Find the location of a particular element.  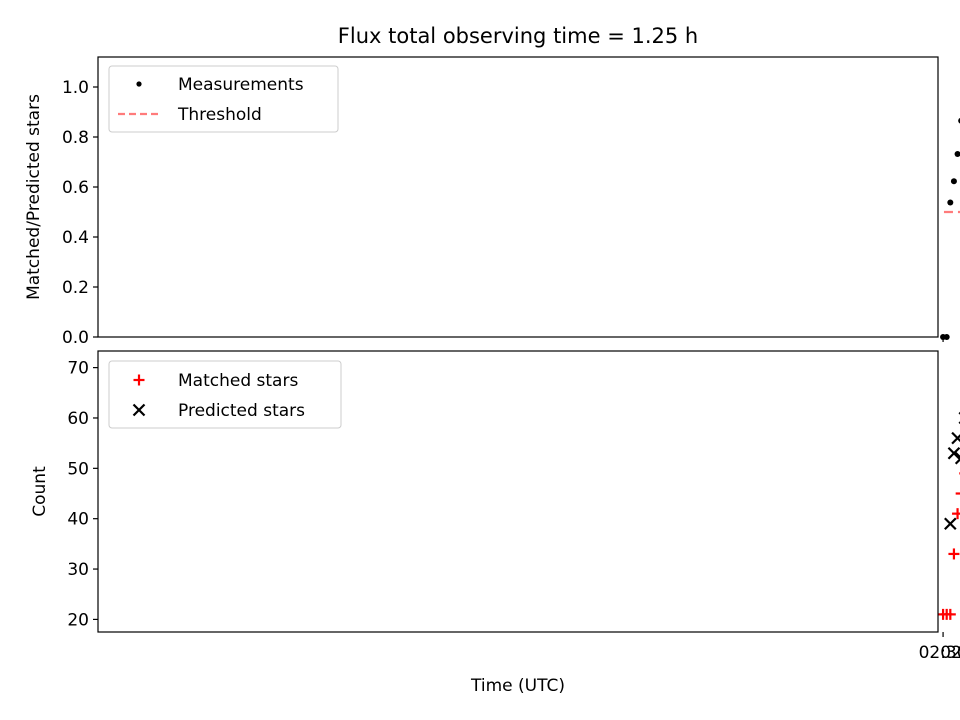

bottom-legend: Matched stars Predicted stars is located at coordinates (225, 394).